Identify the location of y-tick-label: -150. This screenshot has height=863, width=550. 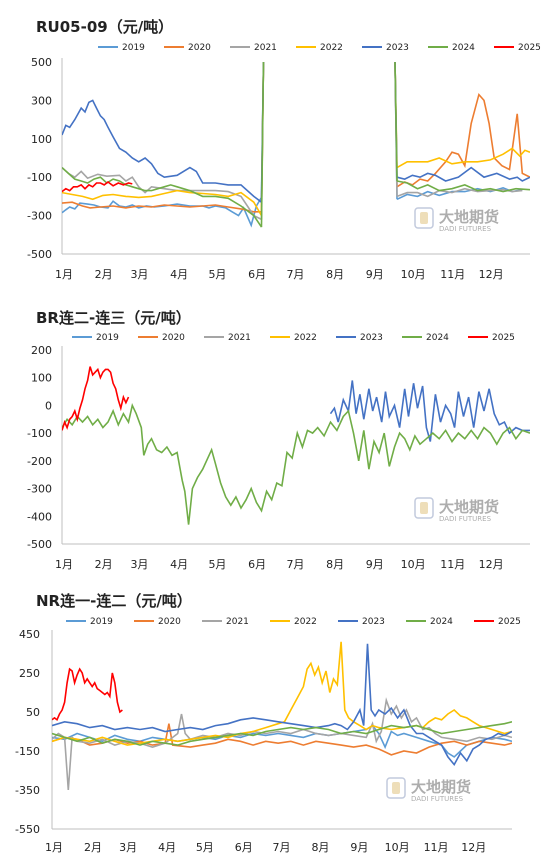
(27, 751).